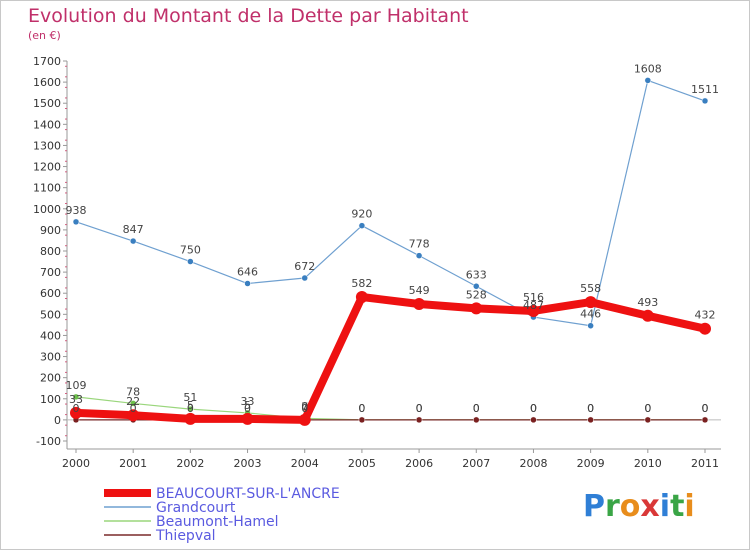 The height and width of the screenshot is (550, 750). What do you see at coordinates (185, 536) in the screenshot?
I see `legend-label: Thiepval` at bounding box center [185, 536].